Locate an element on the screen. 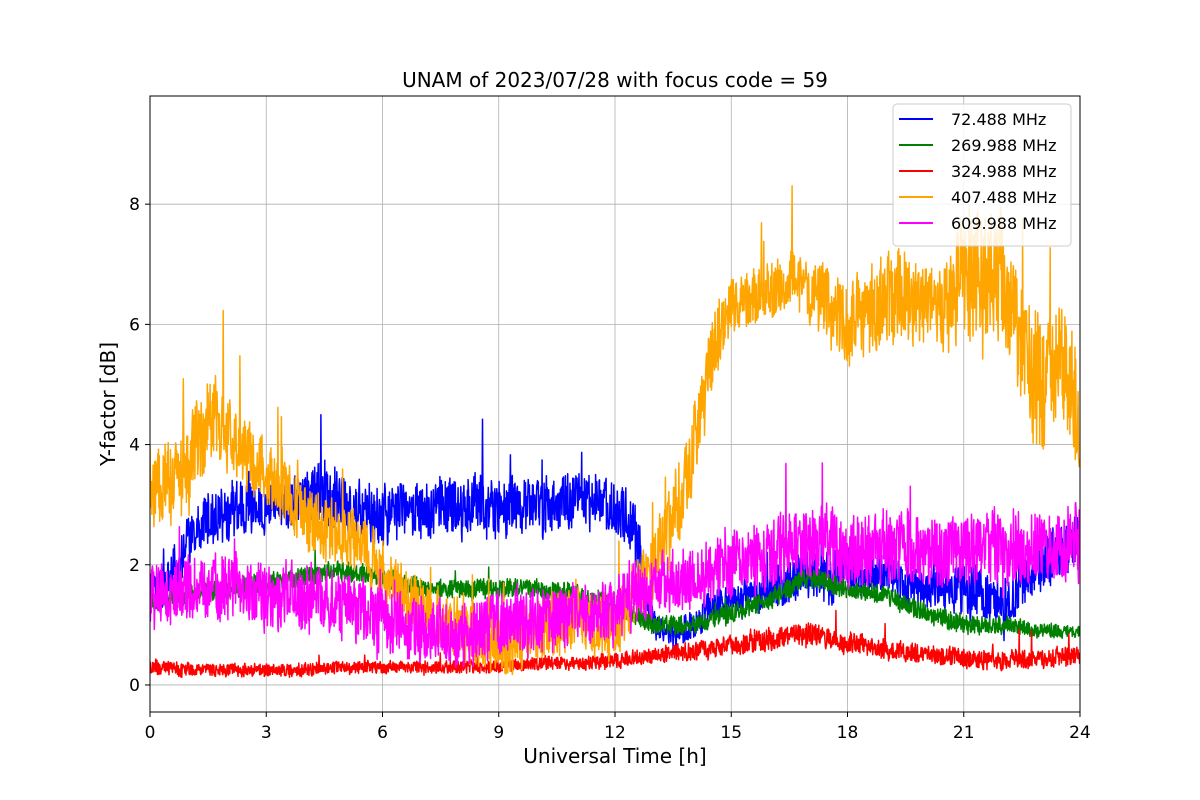 This screenshot has height=800, width=1200. legend-label: 609.988 MHz is located at coordinates (1003, 223).